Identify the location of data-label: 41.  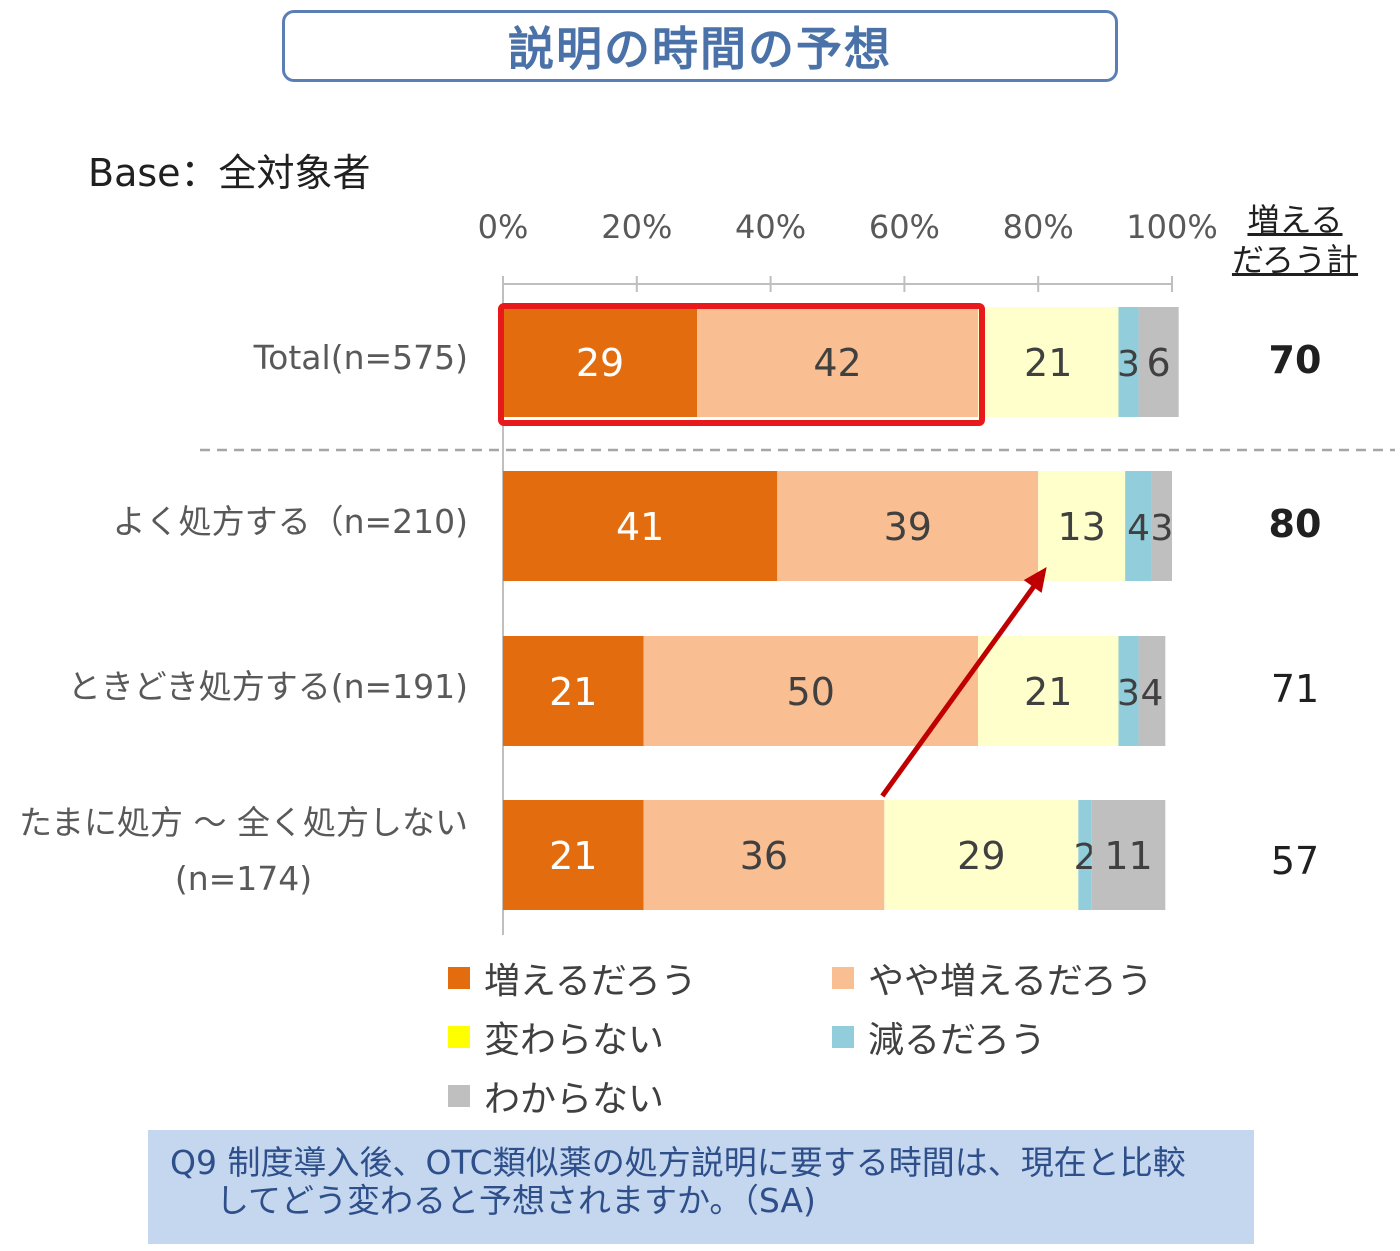
(640, 527).